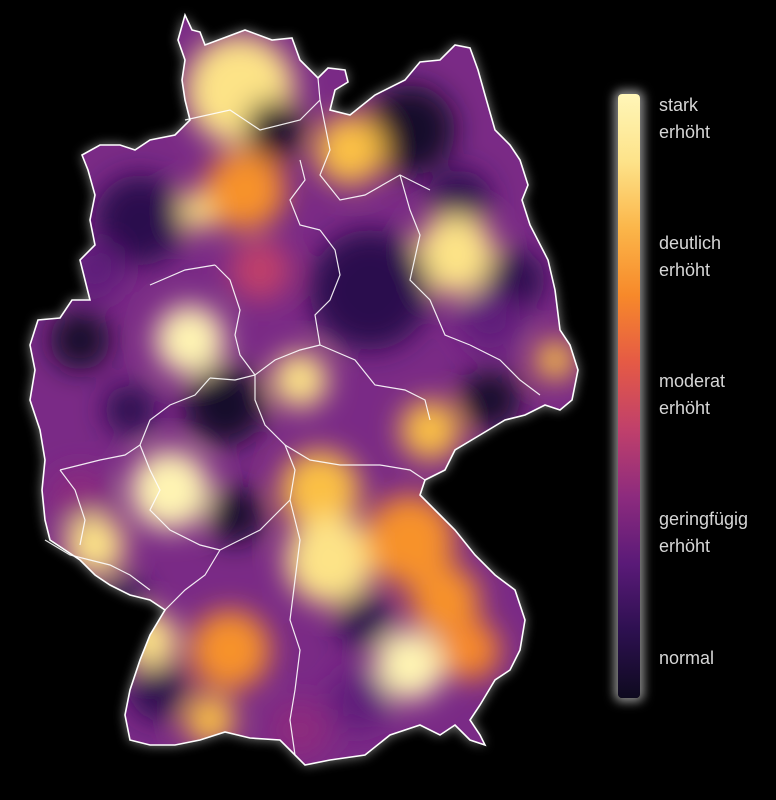 The height and width of the screenshot is (800, 776). I want to click on legend-label-geringfuegig: geringfügig erhöht, so click(704, 532).